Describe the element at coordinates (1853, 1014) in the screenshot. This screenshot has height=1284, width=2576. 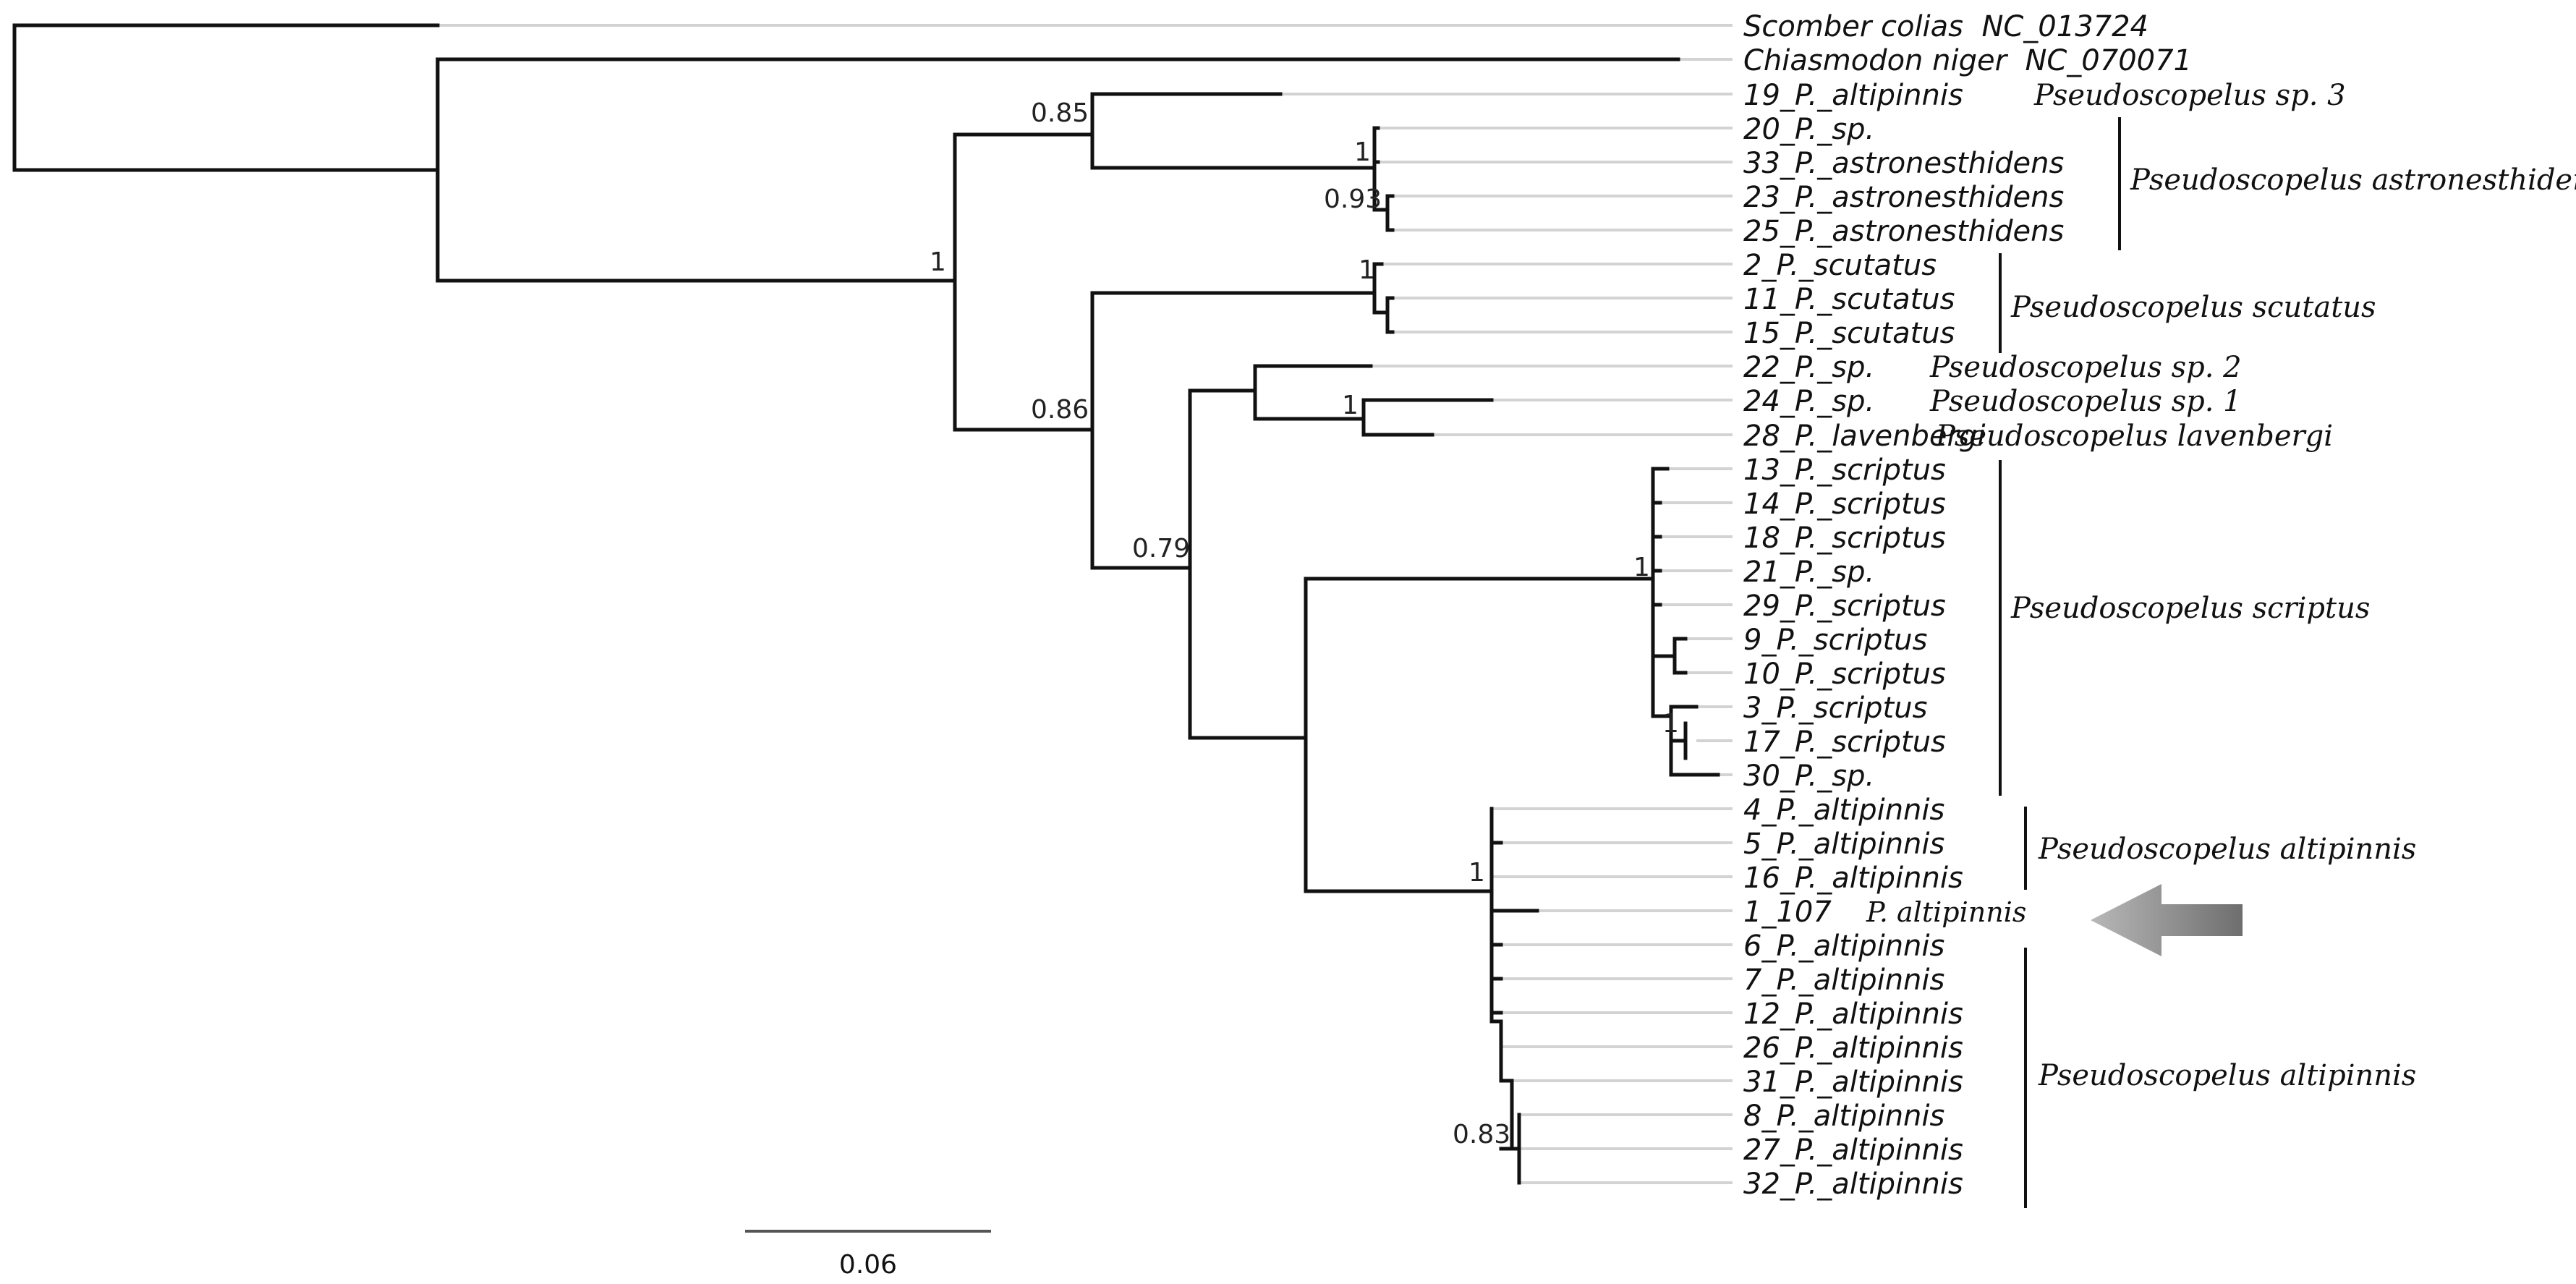
I see `tip-label: 12_P._altipinnis` at that location.